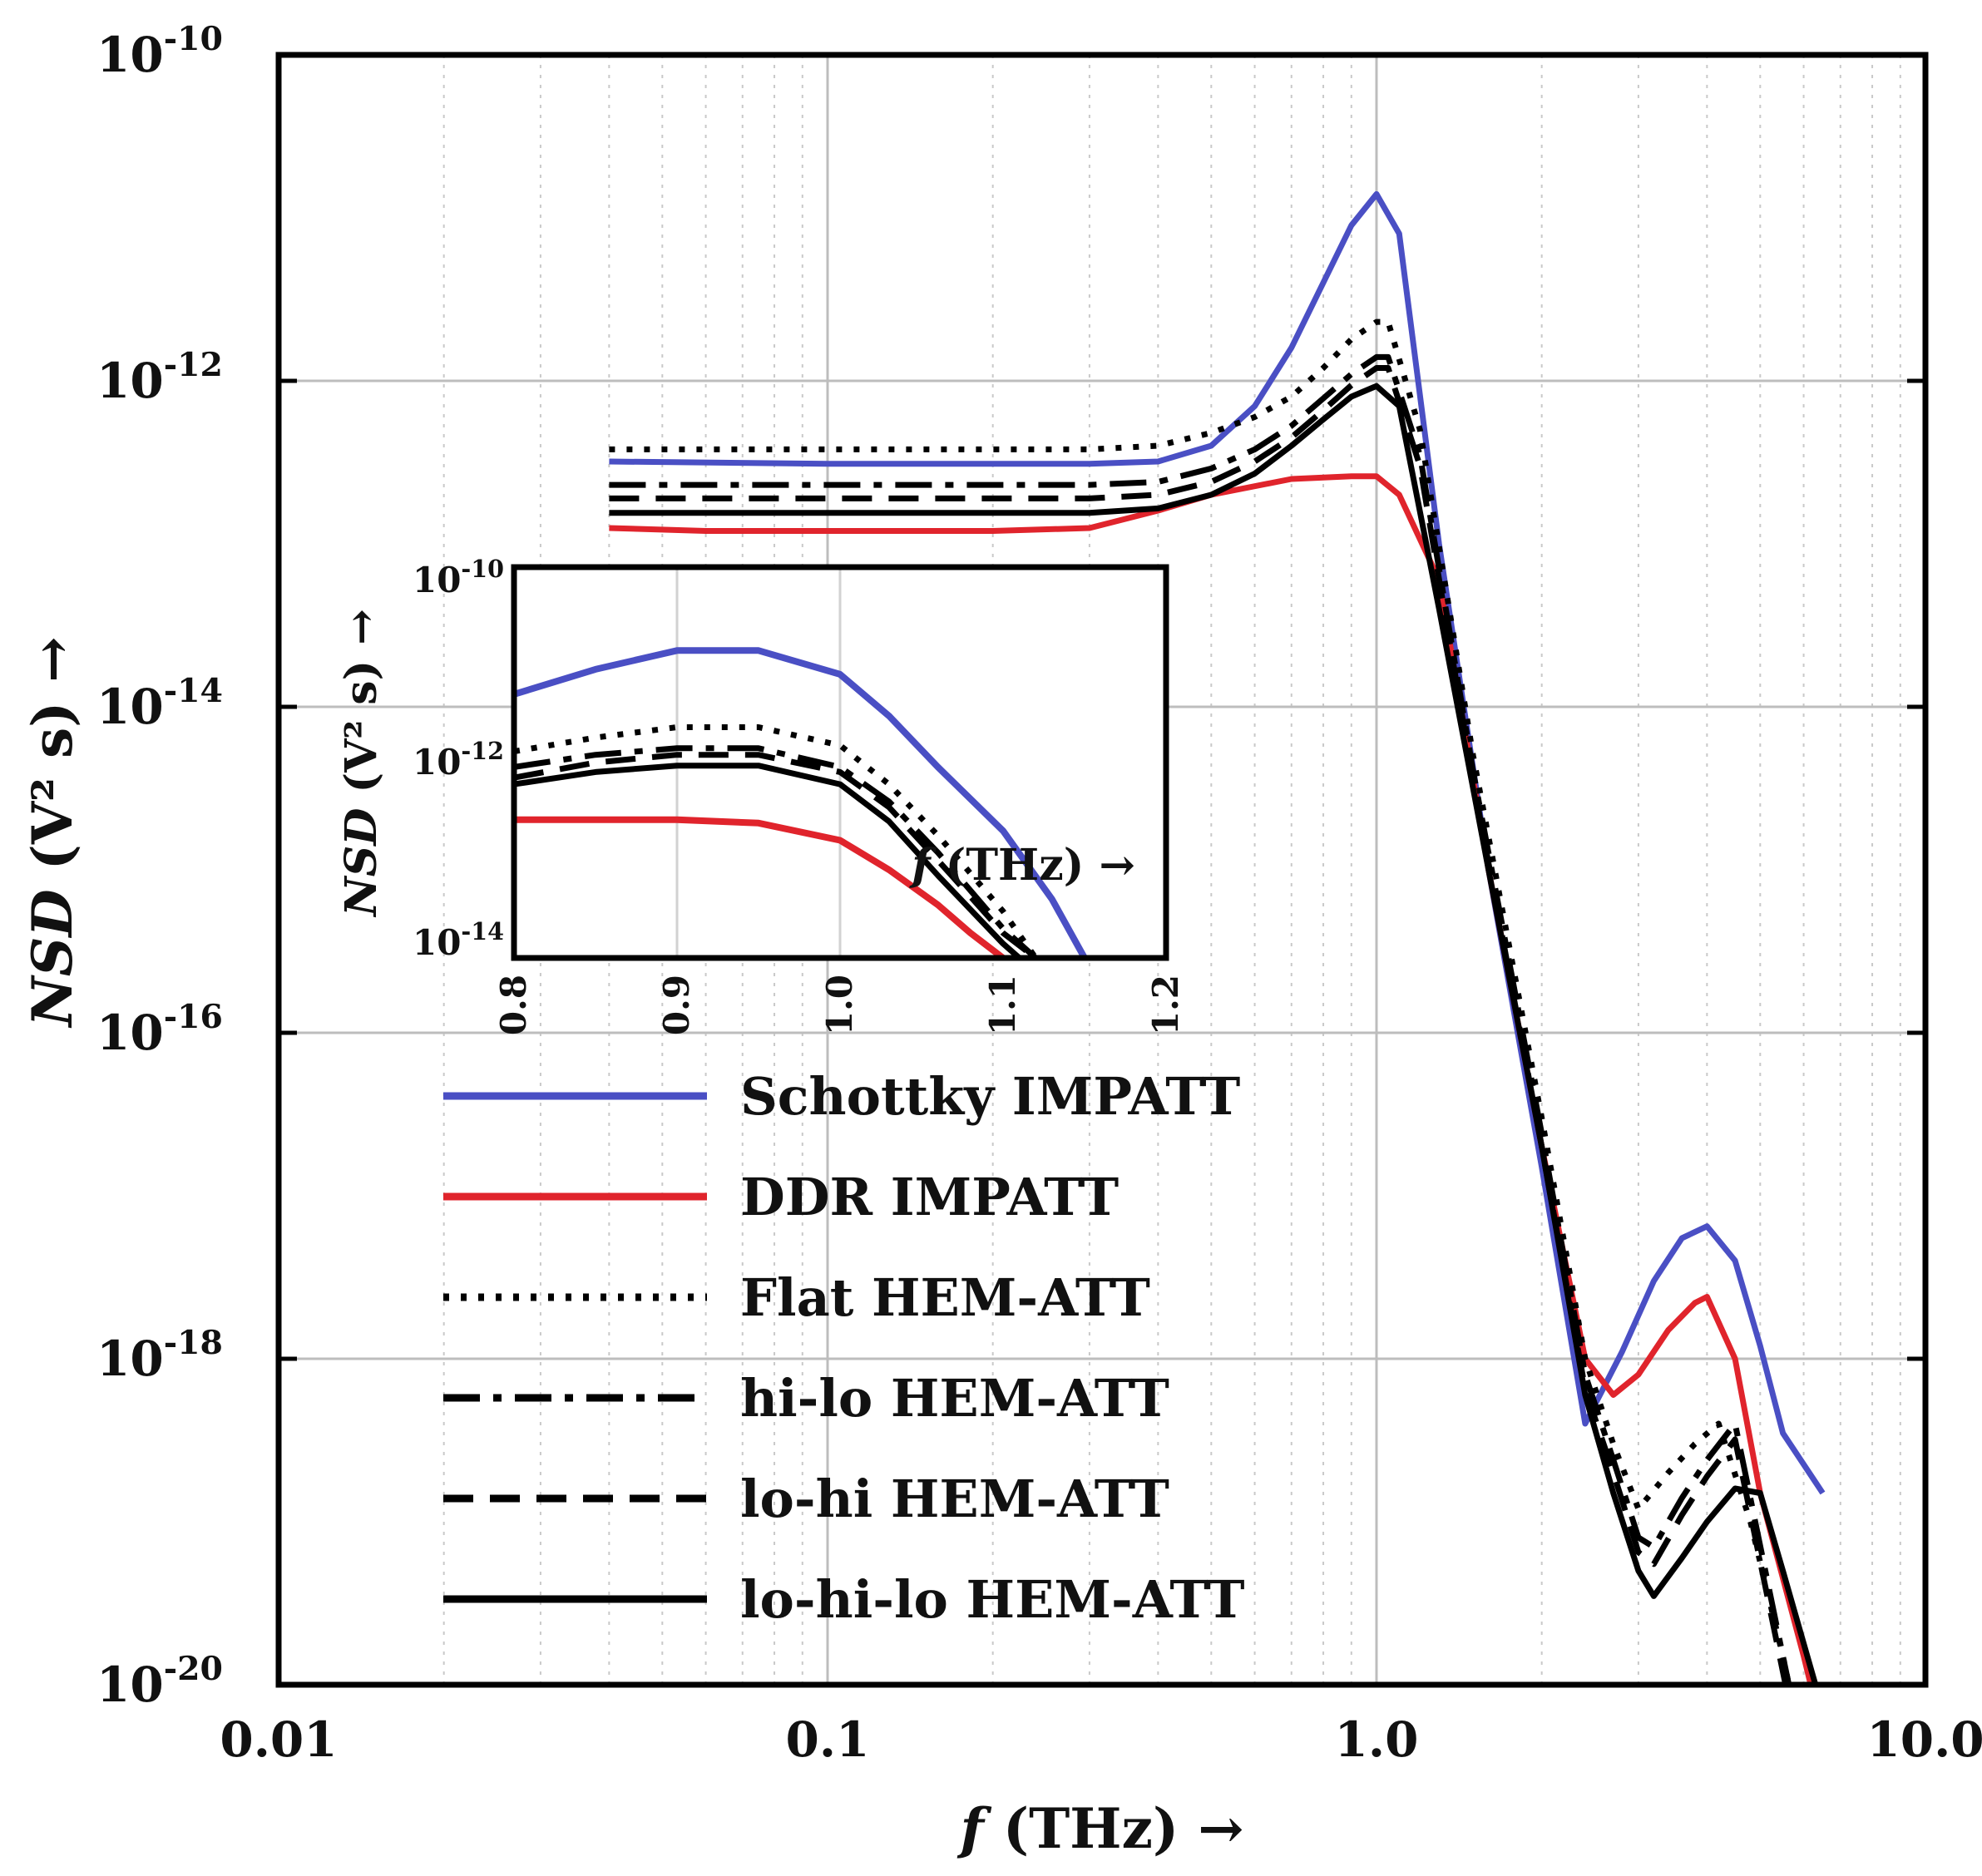 Image resolution: width=1982 pixels, height=1876 pixels. I want to click on x-tick-label: 10.0, so click(1924, 1740).